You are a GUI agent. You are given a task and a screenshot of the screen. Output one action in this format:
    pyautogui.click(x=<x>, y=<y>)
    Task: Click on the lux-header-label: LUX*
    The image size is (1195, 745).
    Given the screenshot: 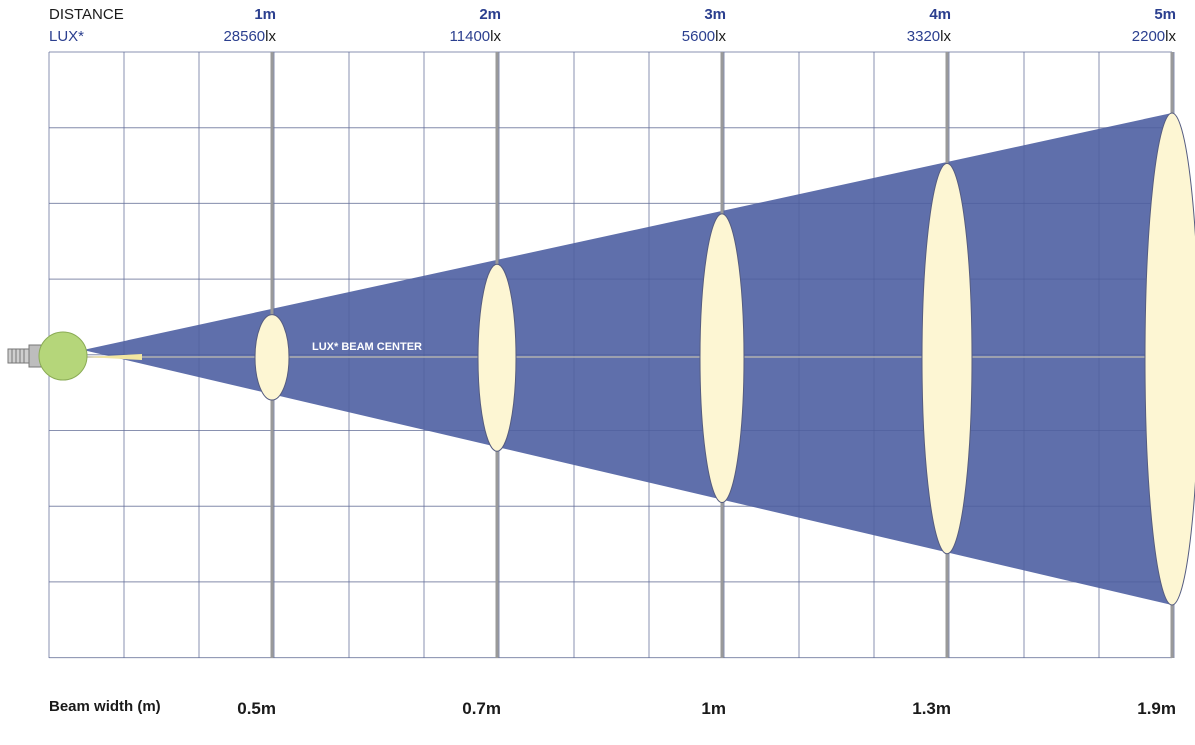 What is the action you would take?
    pyautogui.click(x=67, y=36)
    